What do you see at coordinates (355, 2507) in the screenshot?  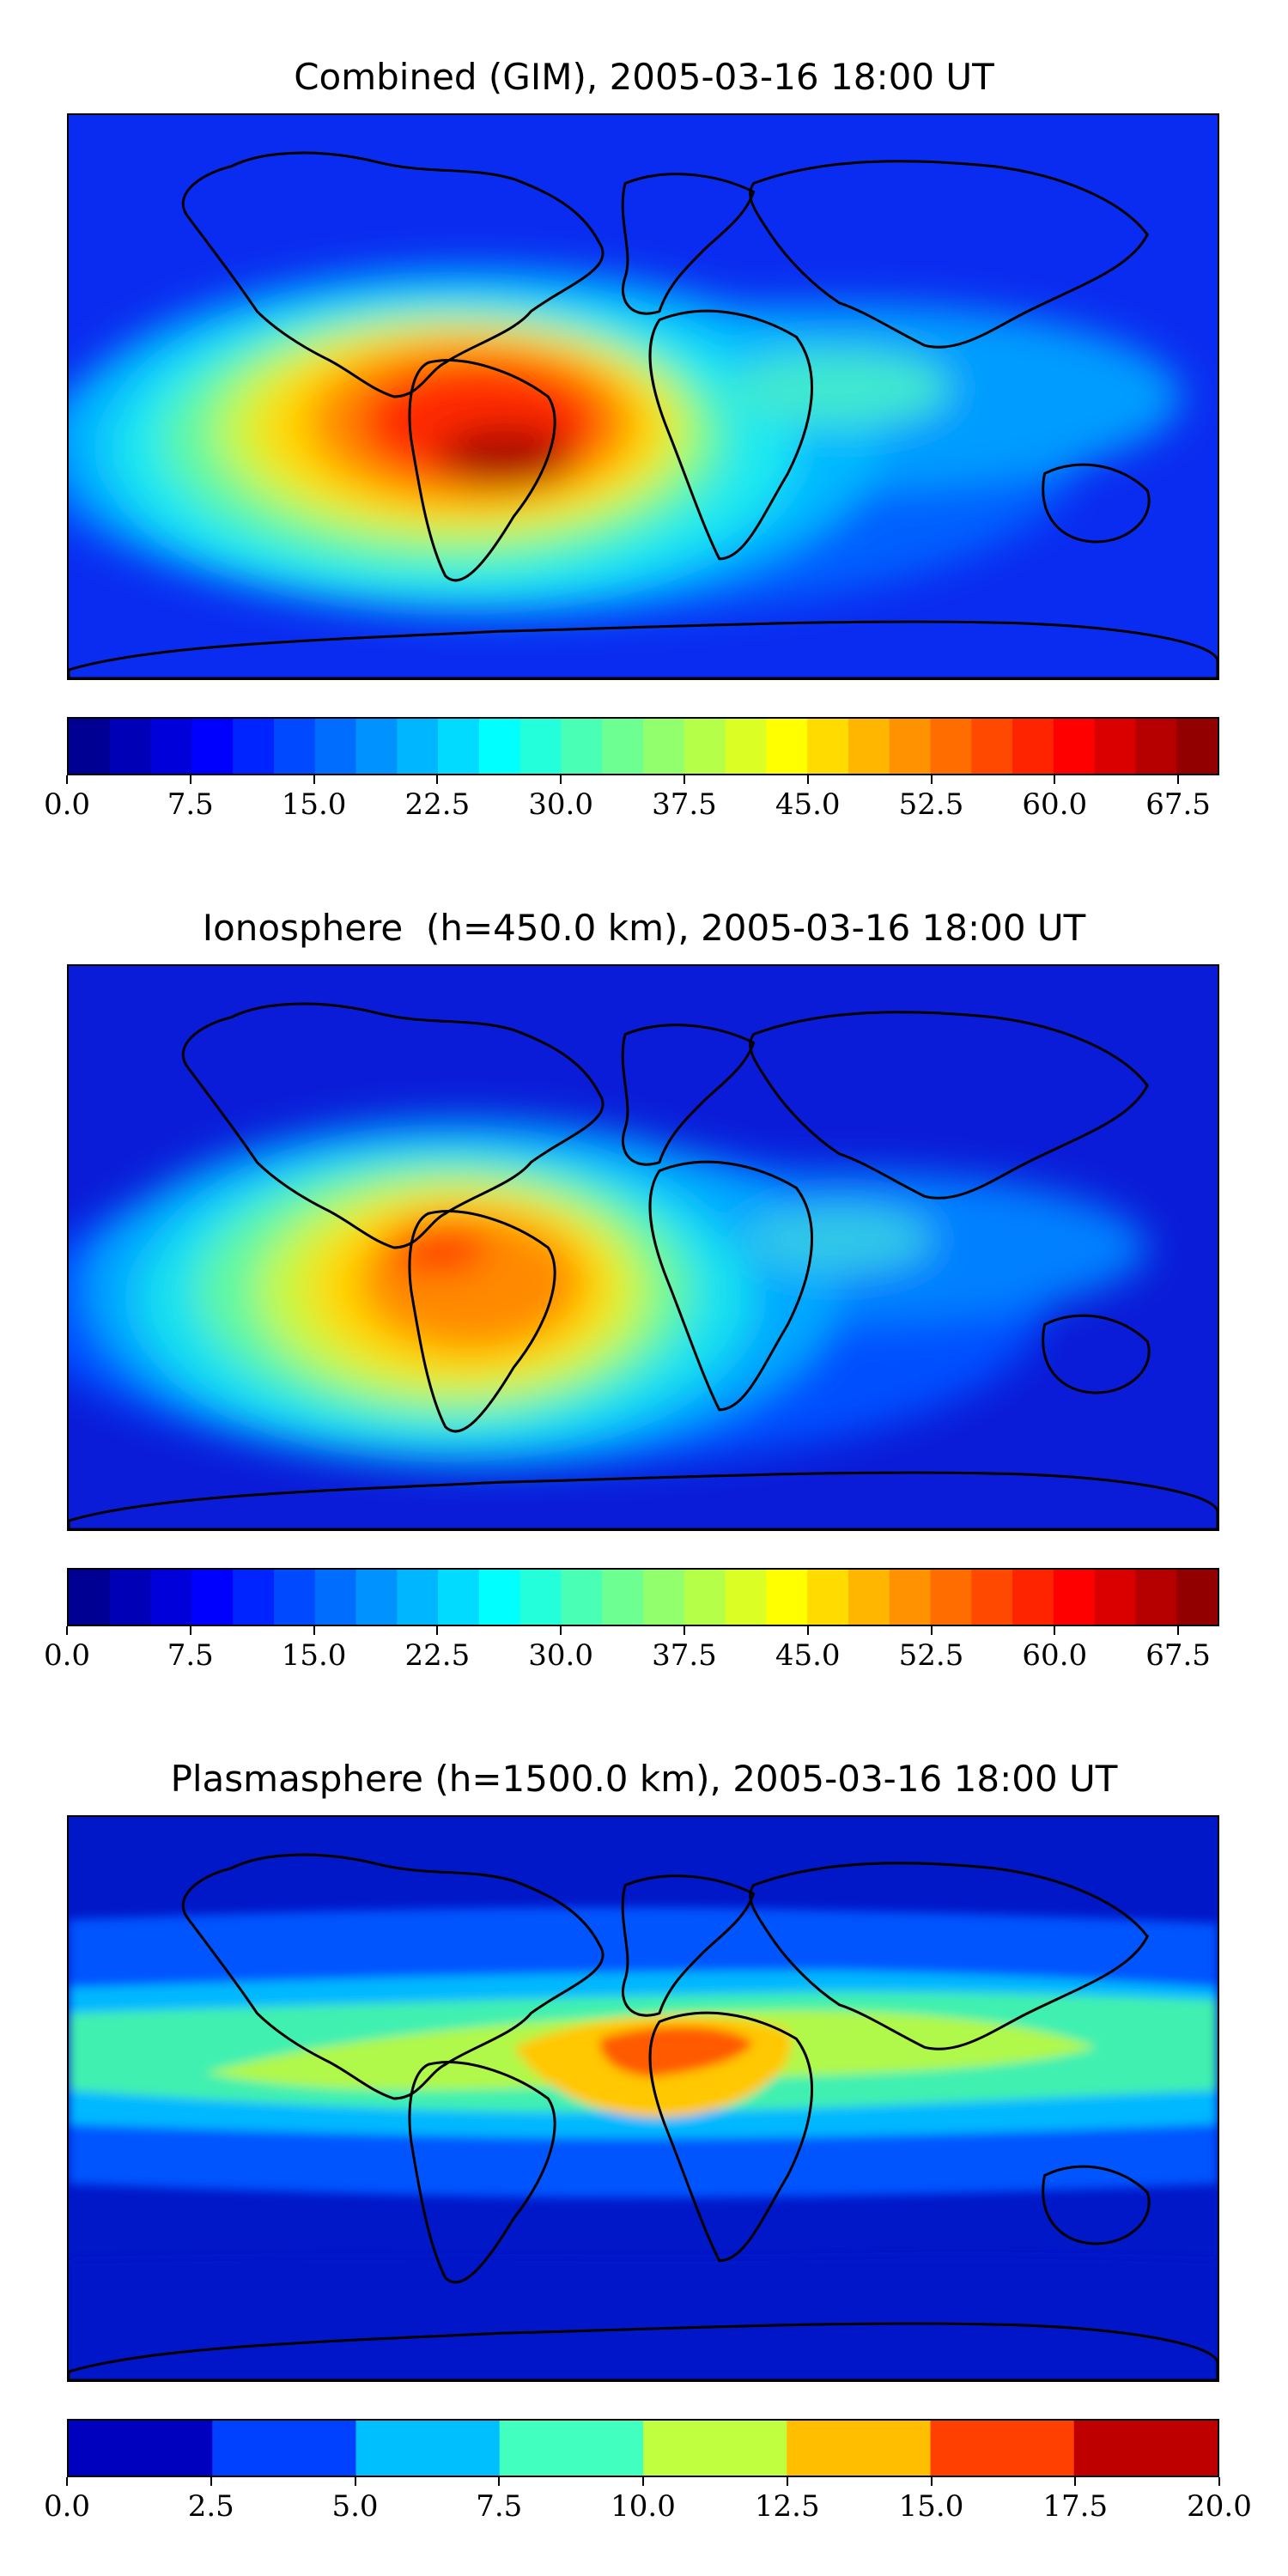 I see `colorbar-tick-label: 5.0` at bounding box center [355, 2507].